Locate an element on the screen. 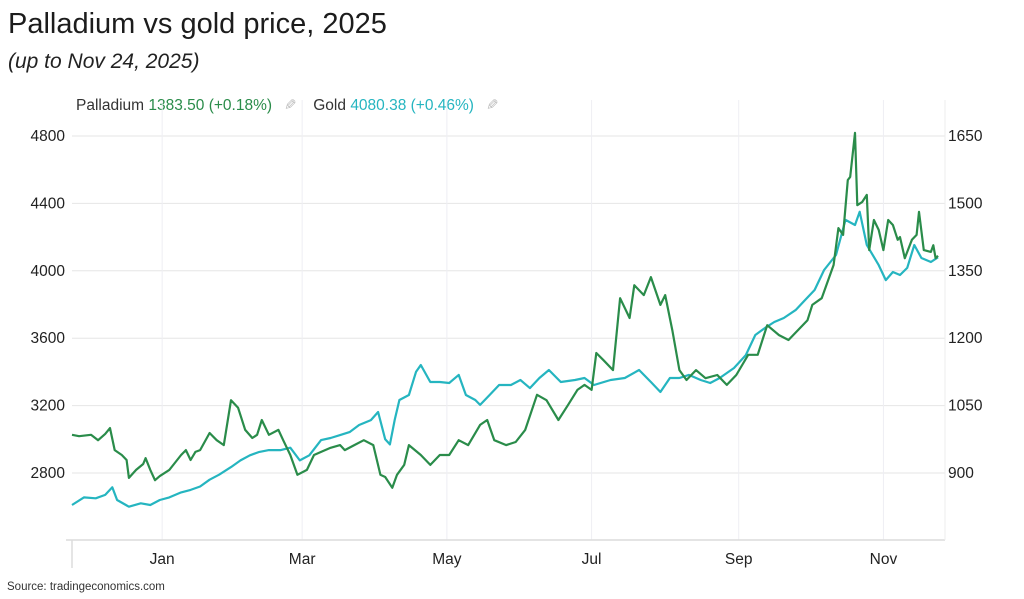 Image resolution: width=1024 pixels, height=599 pixels. x-tick-label: Sep is located at coordinates (739, 559).